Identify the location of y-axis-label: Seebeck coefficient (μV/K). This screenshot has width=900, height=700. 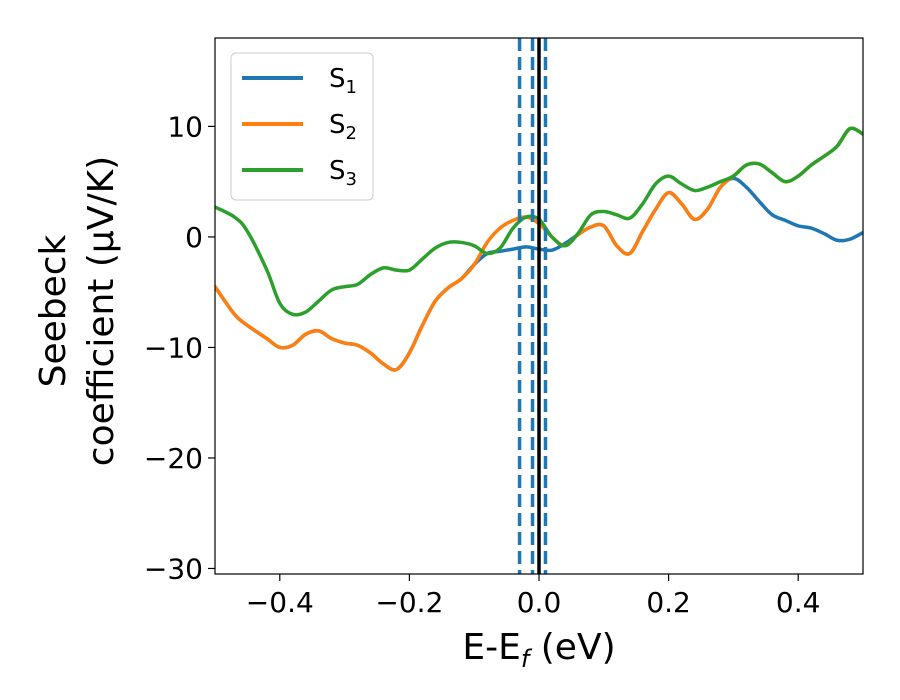
(77, 311).